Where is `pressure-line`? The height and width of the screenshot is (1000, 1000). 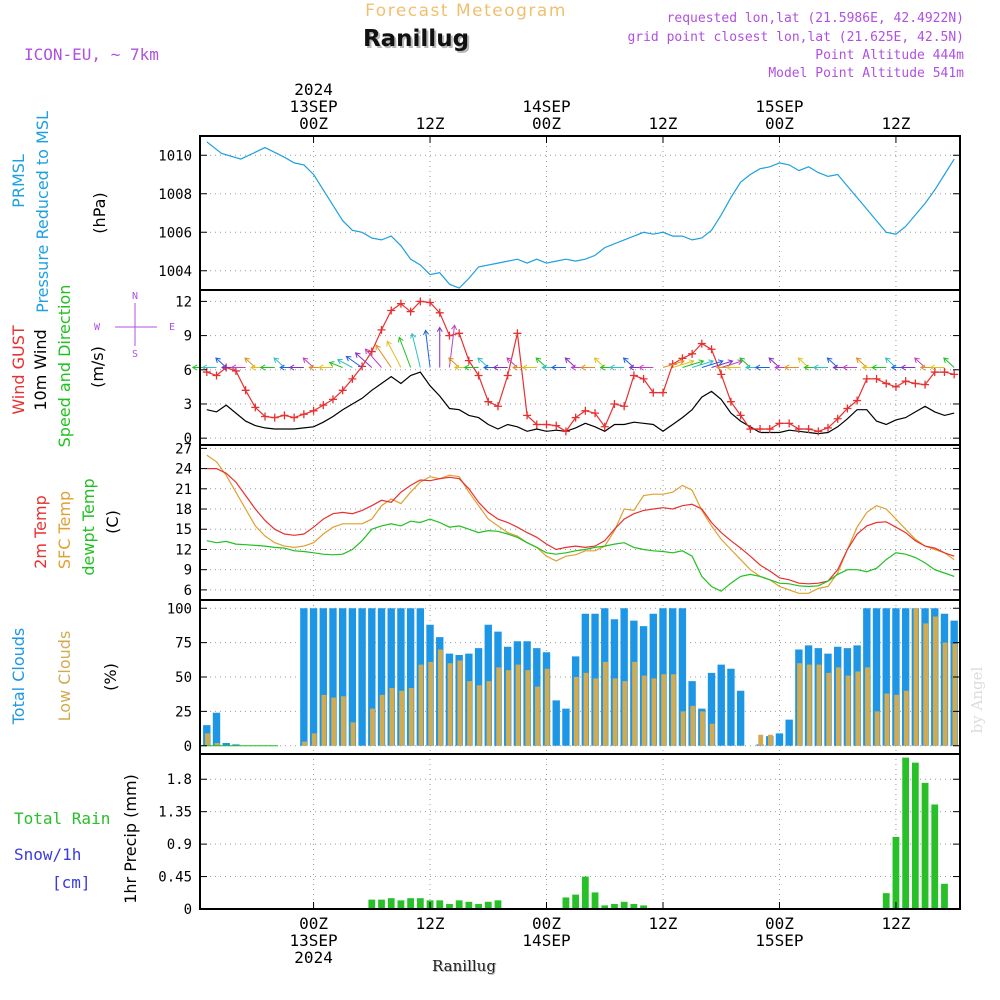 pressure-line is located at coordinates (580, 215).